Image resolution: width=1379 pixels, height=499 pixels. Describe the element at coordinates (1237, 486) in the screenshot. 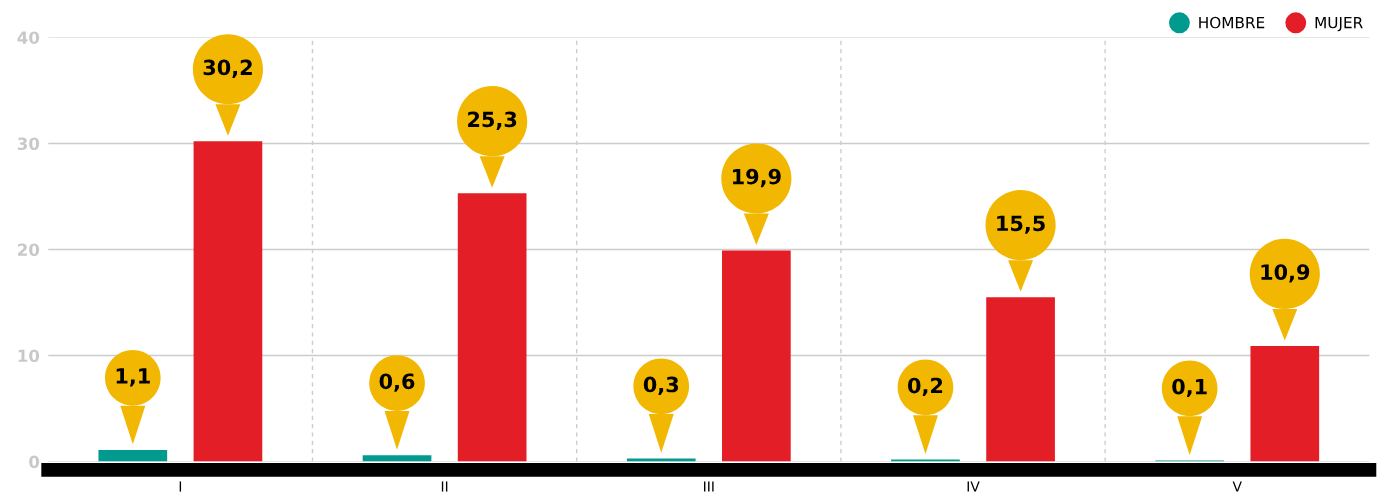

I see `x-tick-label: V` at that location.